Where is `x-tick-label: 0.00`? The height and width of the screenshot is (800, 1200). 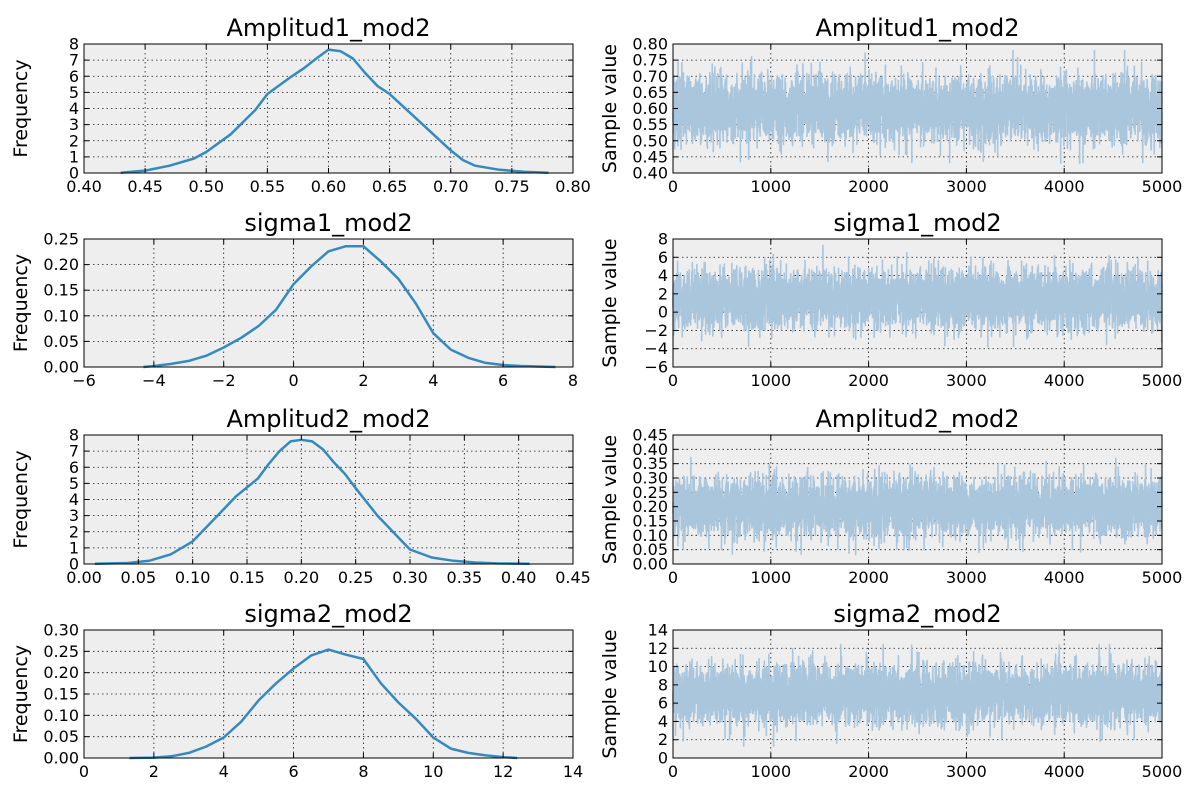
x-tick-label: 0.00 is located at coordinates (84, 577).